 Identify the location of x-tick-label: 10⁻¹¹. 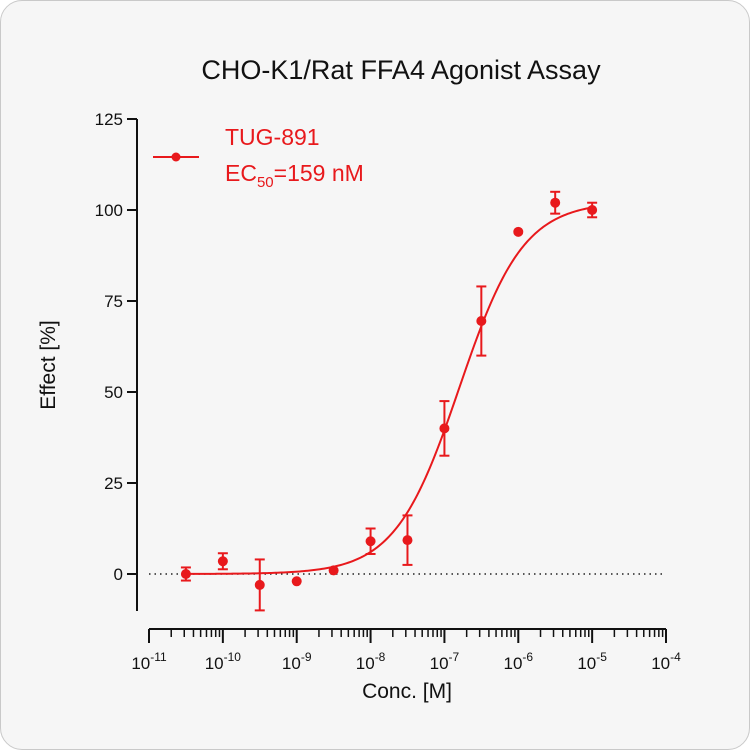
(149, 661).